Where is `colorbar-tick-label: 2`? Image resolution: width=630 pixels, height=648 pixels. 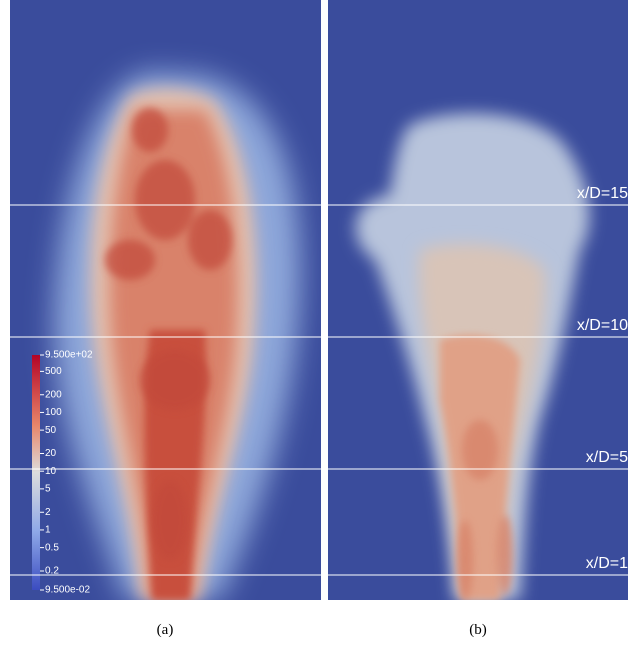 colorbar-tick-label: 2 is located at coordinates (48, 512).